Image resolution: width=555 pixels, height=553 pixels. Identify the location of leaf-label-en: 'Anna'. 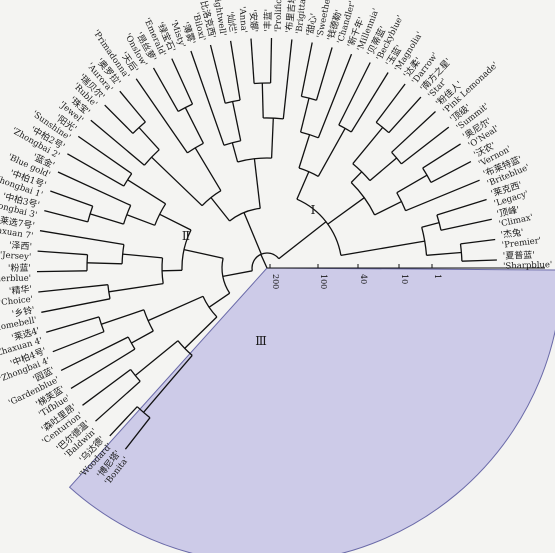
(243, 19).